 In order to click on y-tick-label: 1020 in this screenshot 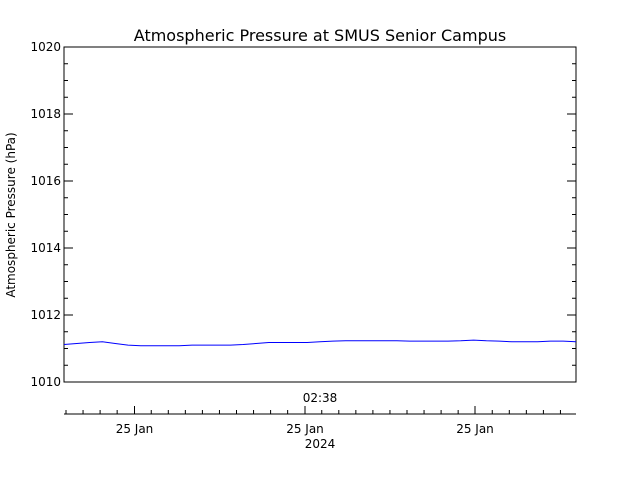, I will do `click(45, 47)`.